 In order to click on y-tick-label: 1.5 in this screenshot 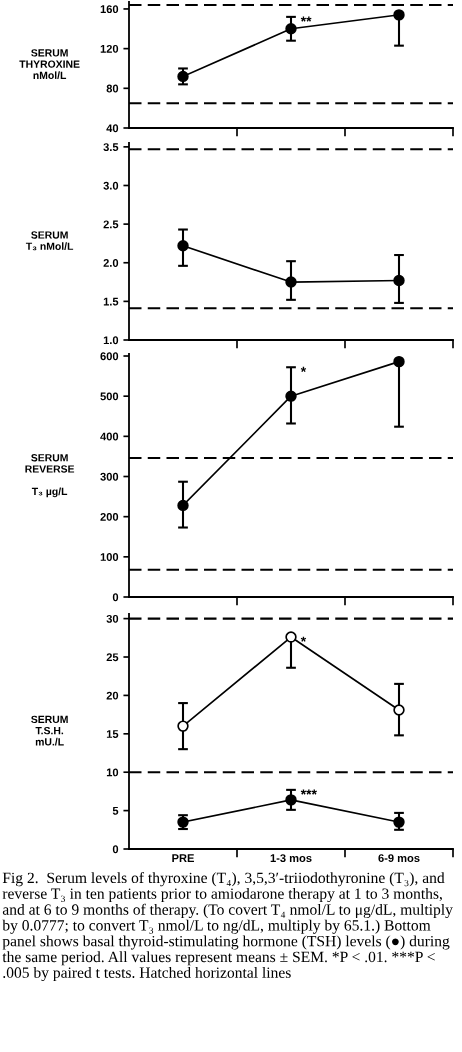, I will do `click(111, 301)`.